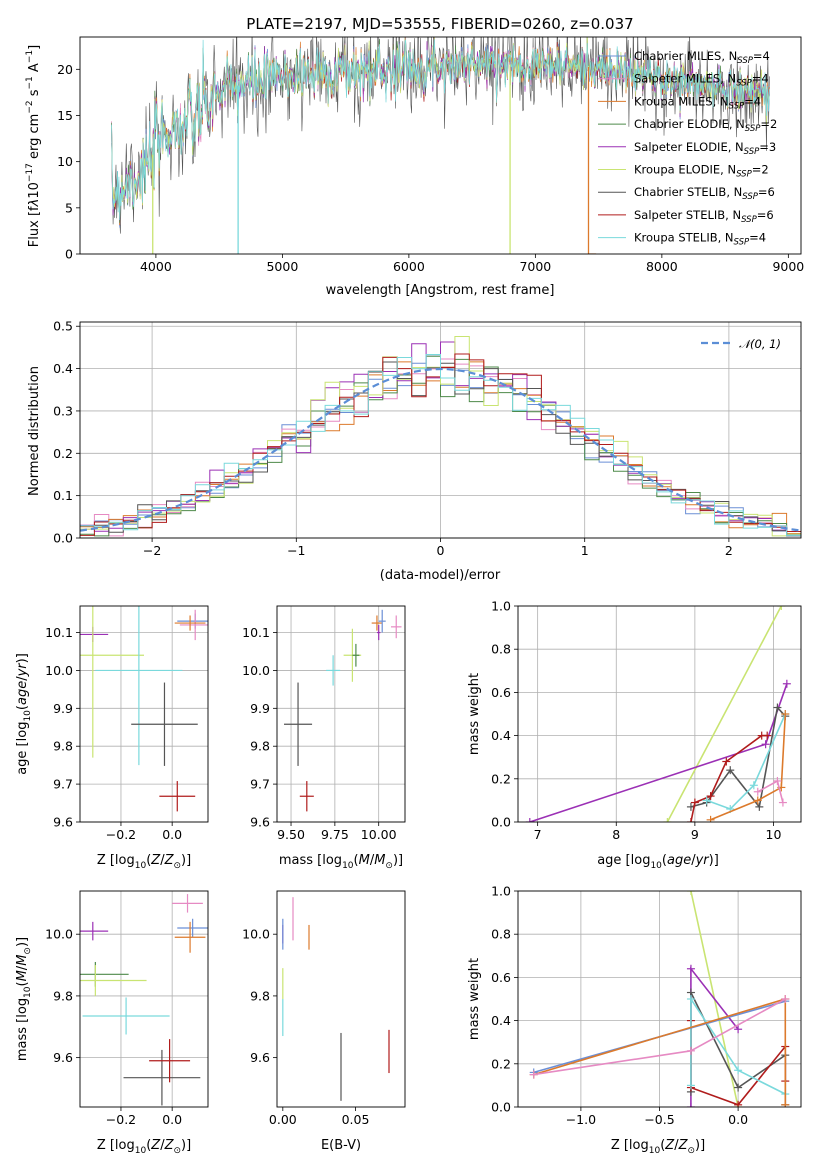  I want to click on mass-weight-line, so click(748, 767).